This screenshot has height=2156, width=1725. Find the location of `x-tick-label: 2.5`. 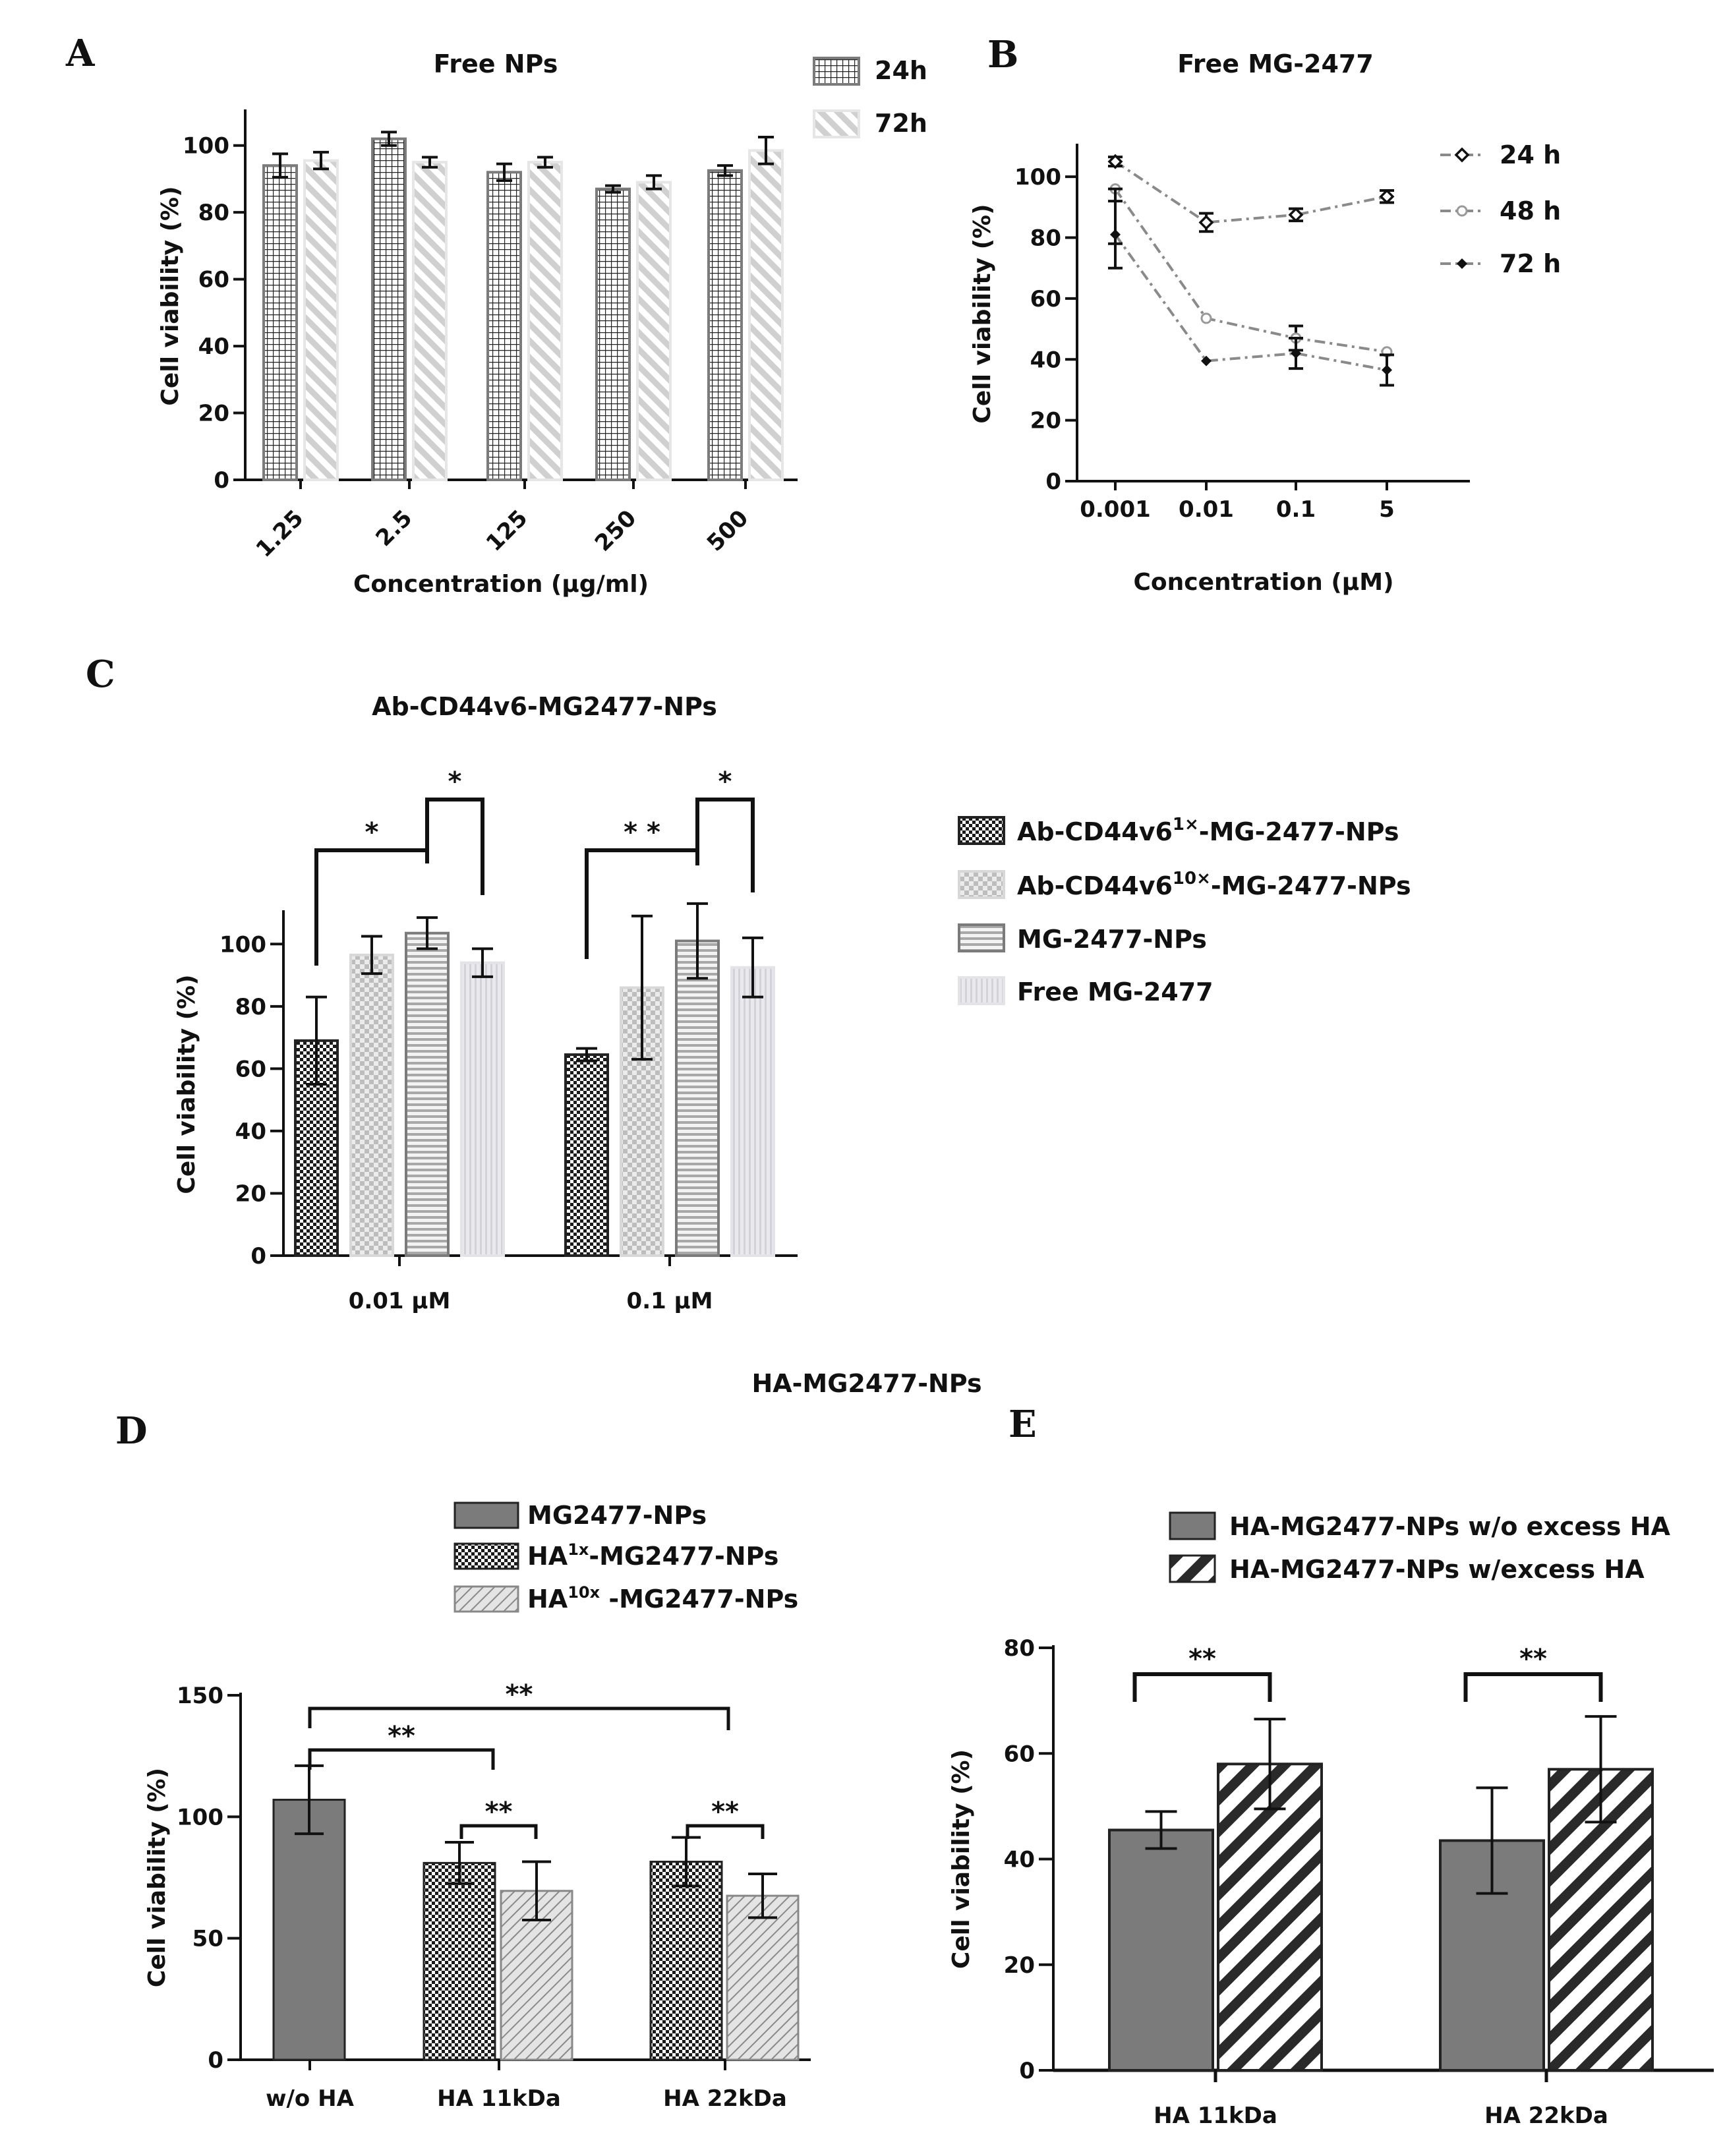

x-tick-label: 2.5 is located at coordinates (393, 528).